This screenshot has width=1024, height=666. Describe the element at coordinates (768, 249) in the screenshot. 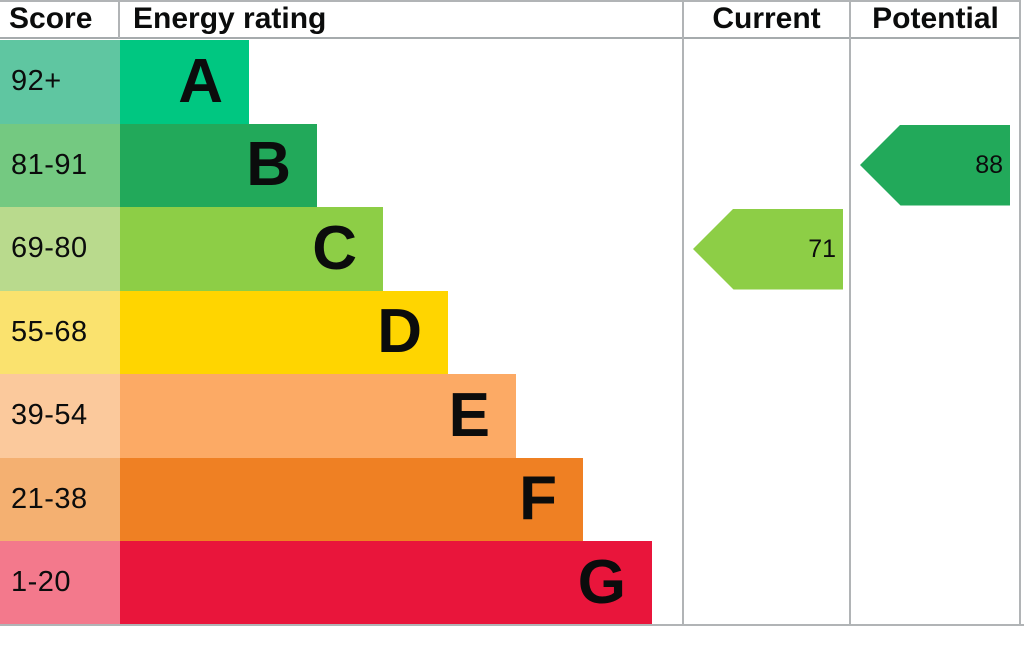

I see `current-rating-arrow: 71` at that location.